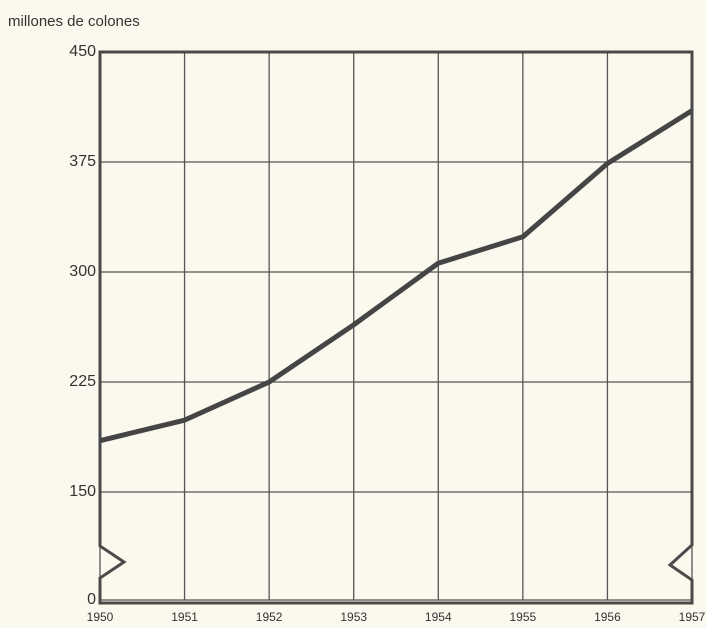 The image size is (706, 628). Describe the element at coordinates (523, 617) in the screenshot. I see `x-tick-label: 1955` at that location.